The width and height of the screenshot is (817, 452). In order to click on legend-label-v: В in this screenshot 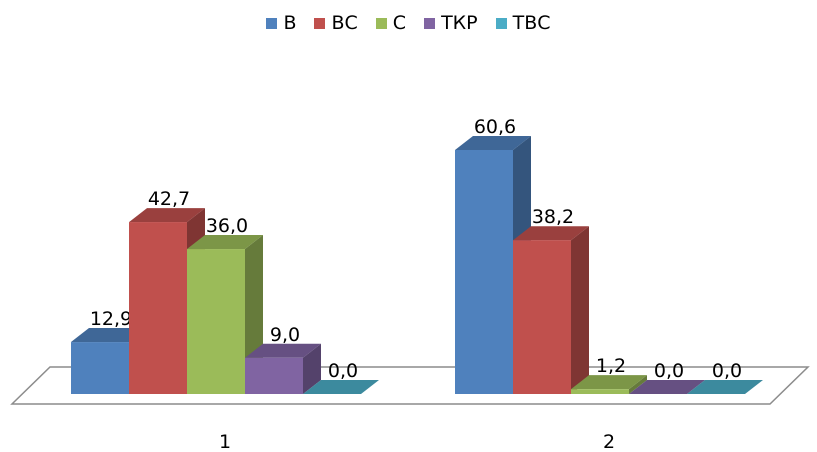, I will do `click(290, 23)`.